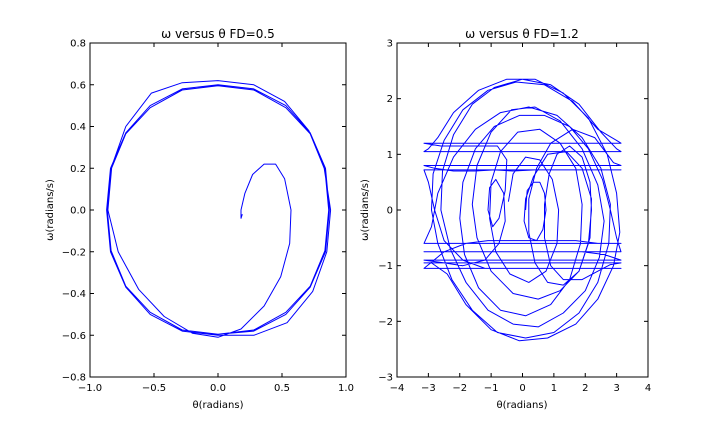 Image resolution: width=720 pixels, height=432 pixels. Describe the element at coordinates (90, 388) in the screenshot. I see `x-tick-label: −1.0` at that location.